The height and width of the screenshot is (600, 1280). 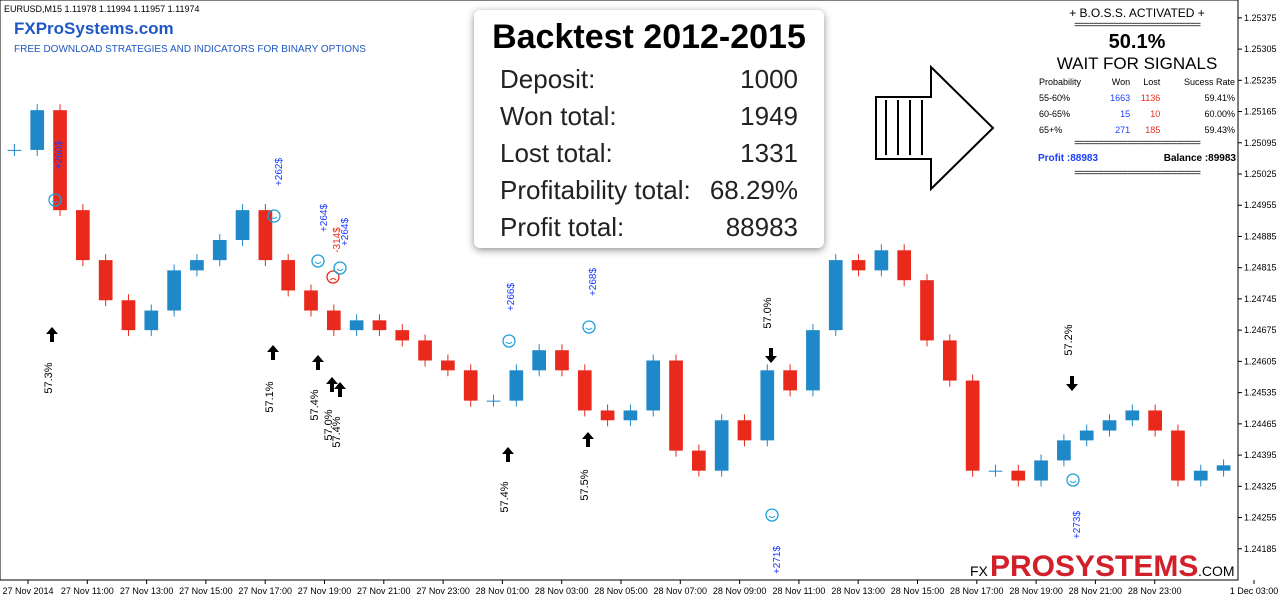 What do you see at coordinates (595, 190) in the screenshot?
I see `row-label: Profitability total:` at bounding box center [595, 190].